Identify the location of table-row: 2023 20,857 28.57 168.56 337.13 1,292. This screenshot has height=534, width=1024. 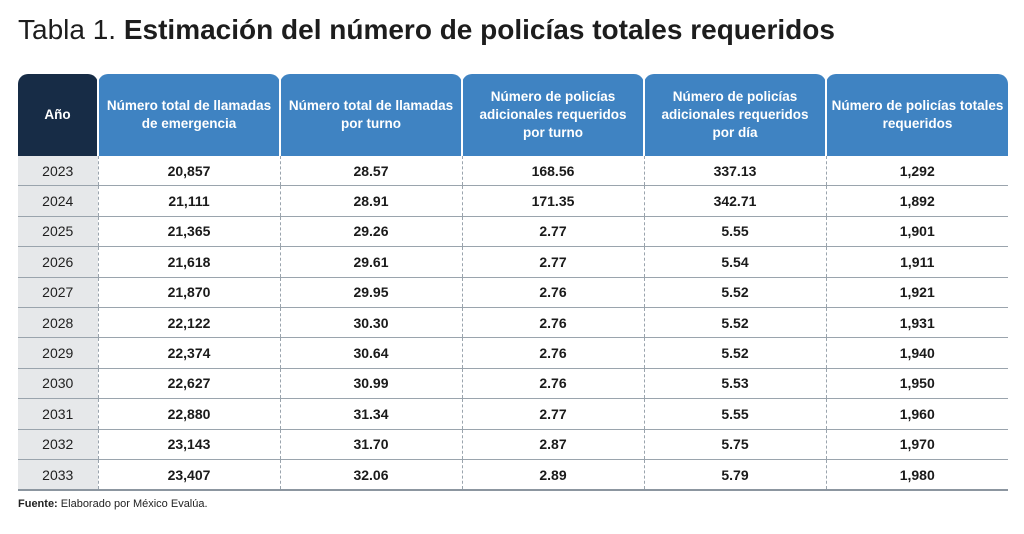
(513, 171).